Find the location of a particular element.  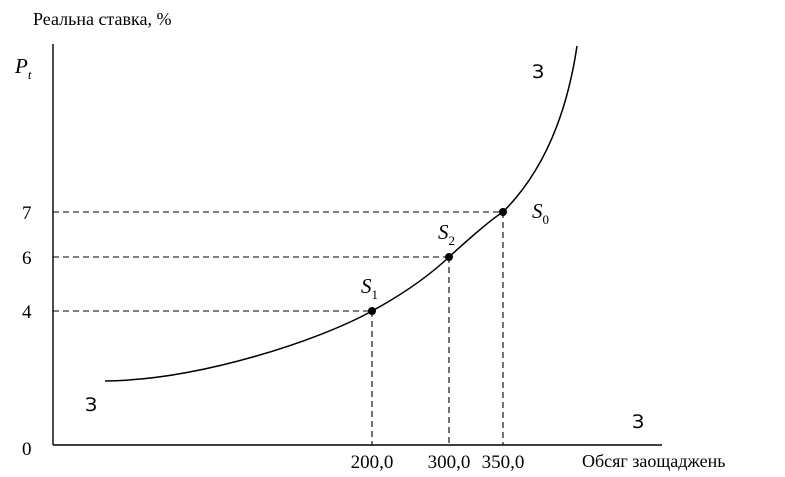

x-tick-300-0: 300,0 is located at coordinates (449, 462).